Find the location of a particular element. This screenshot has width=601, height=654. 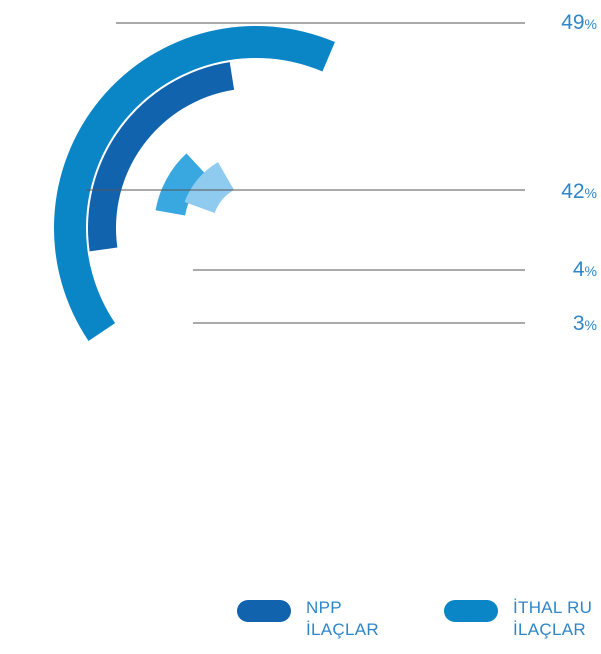

legend-label-ithal: İTHAL RU İLAÇLAR is located at coordinates (553, 618).